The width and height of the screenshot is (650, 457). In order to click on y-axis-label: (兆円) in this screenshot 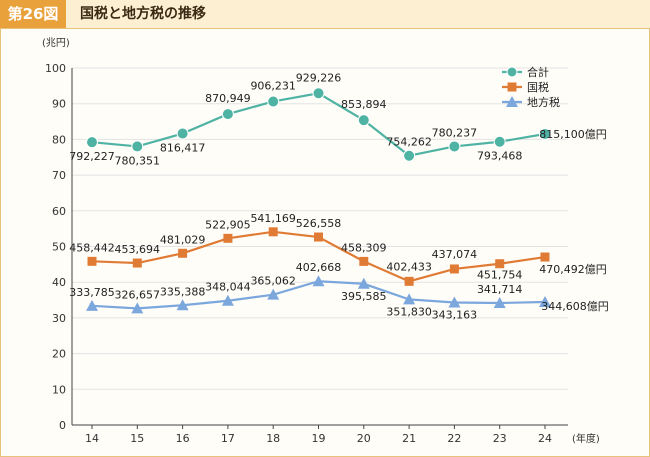, I will do `click(56, 43)`.